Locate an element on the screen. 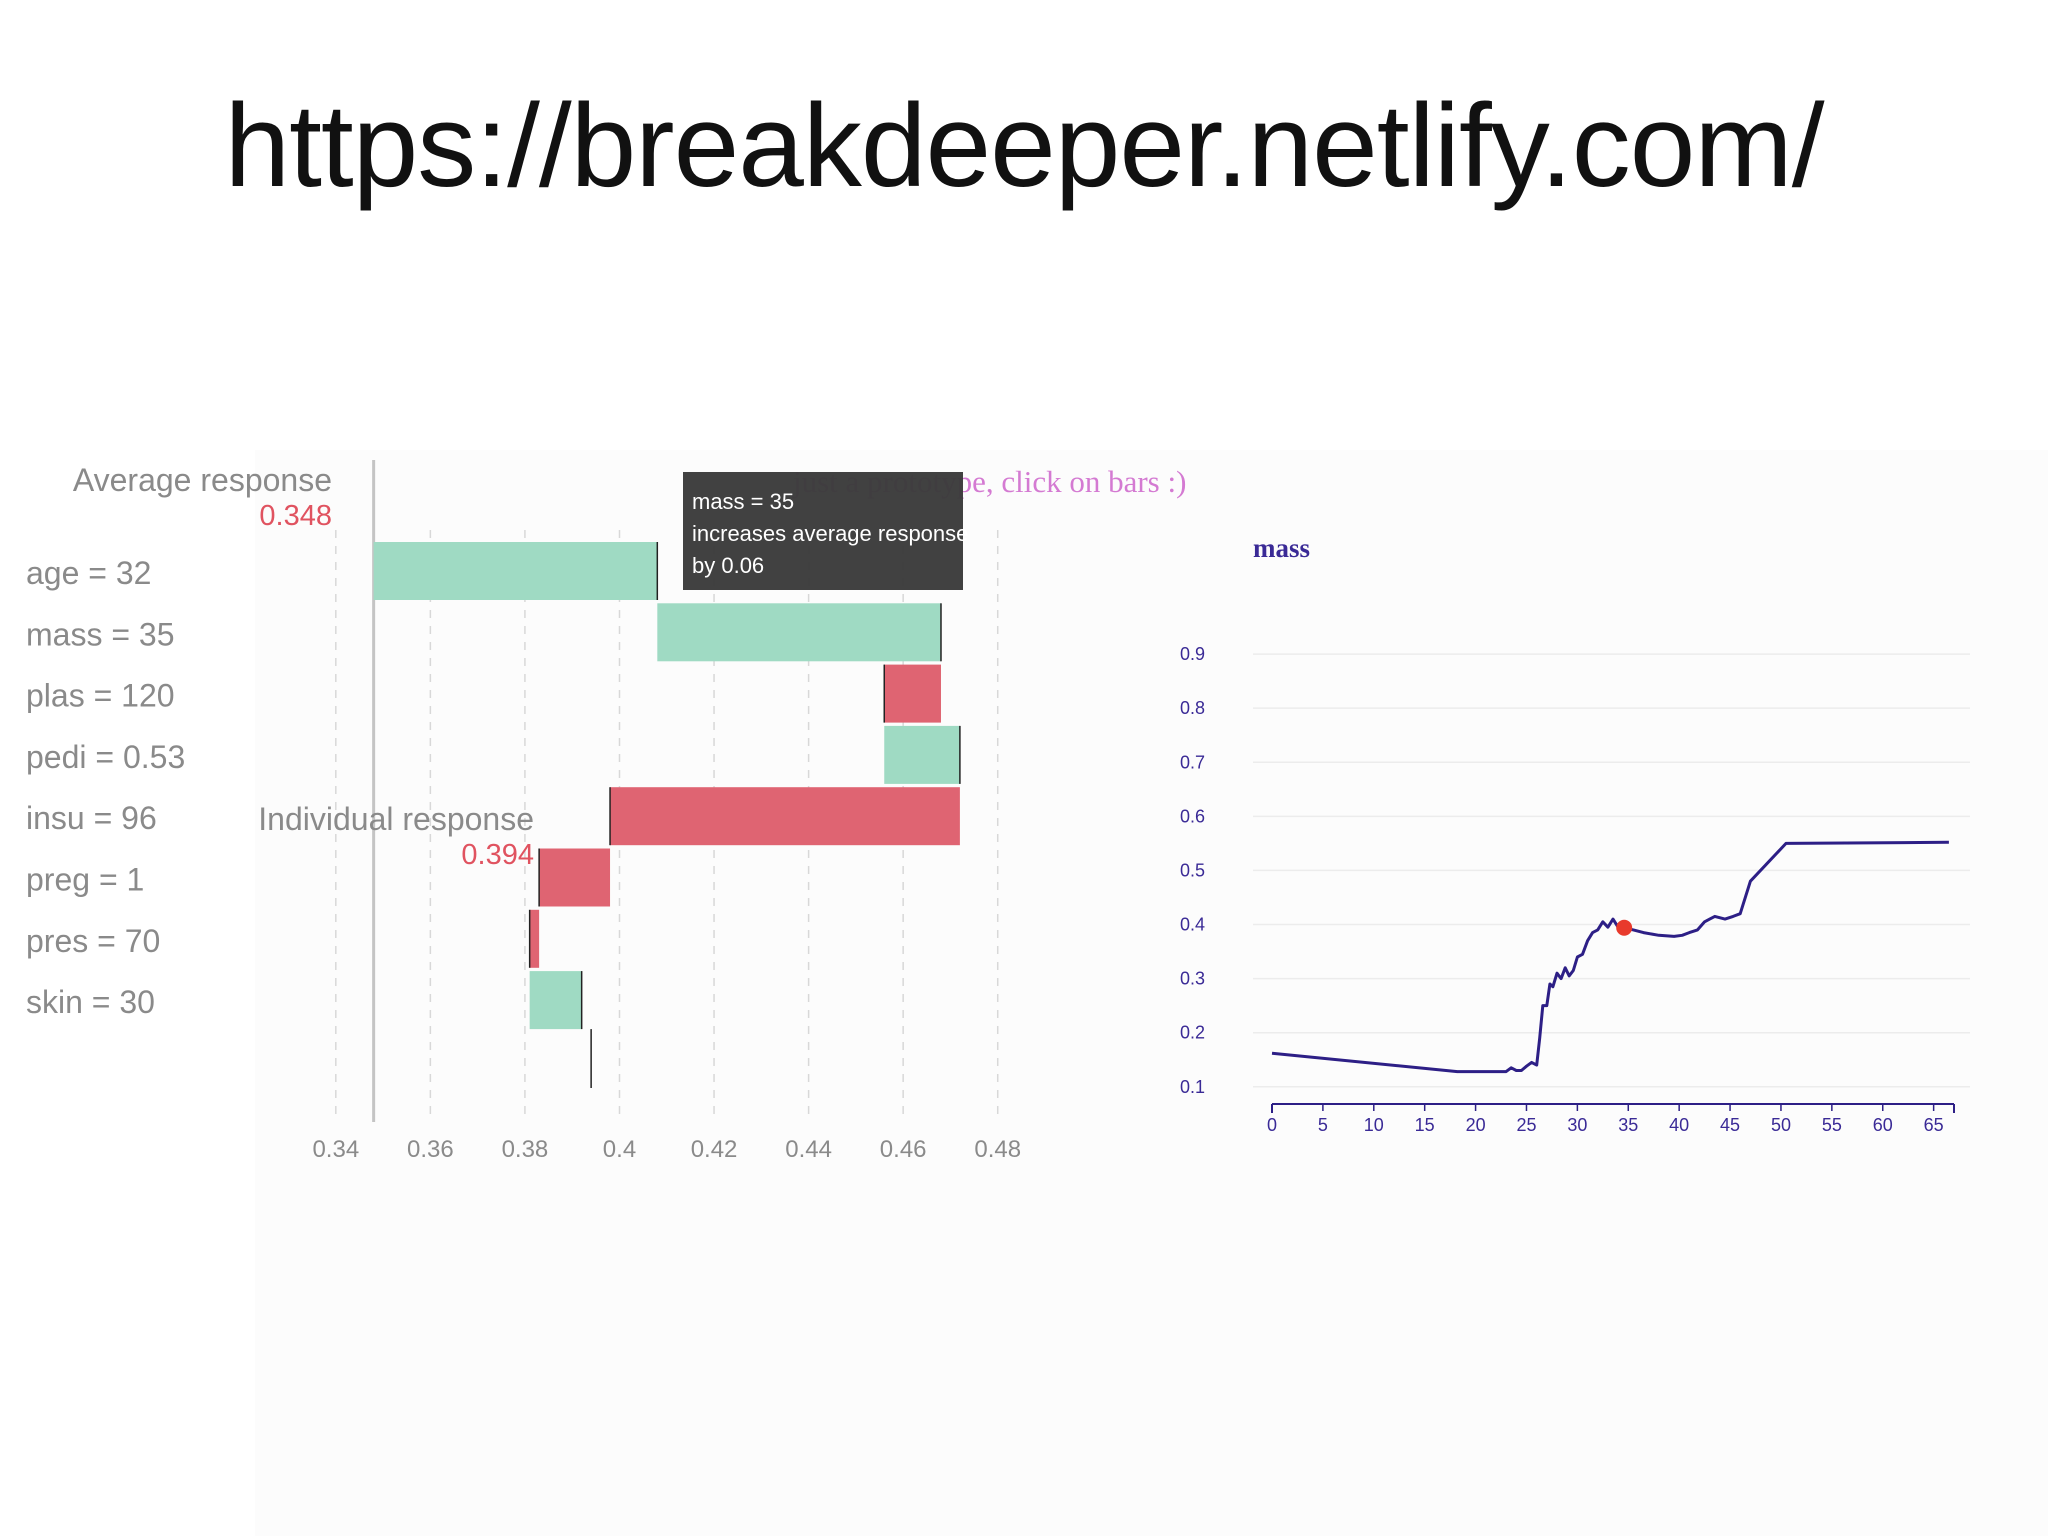  y-tick-label: 0.1 is located at coordinates (1192, 1087).